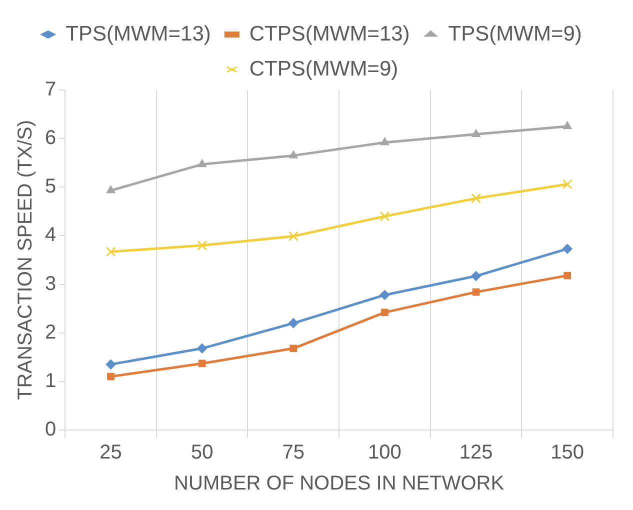 The width and height of the screenshot is (633, 510). Describe the element at coordinates (323, 68) in the screenshot. I see `legend-label: CTPS(MWM=9)` at that location.